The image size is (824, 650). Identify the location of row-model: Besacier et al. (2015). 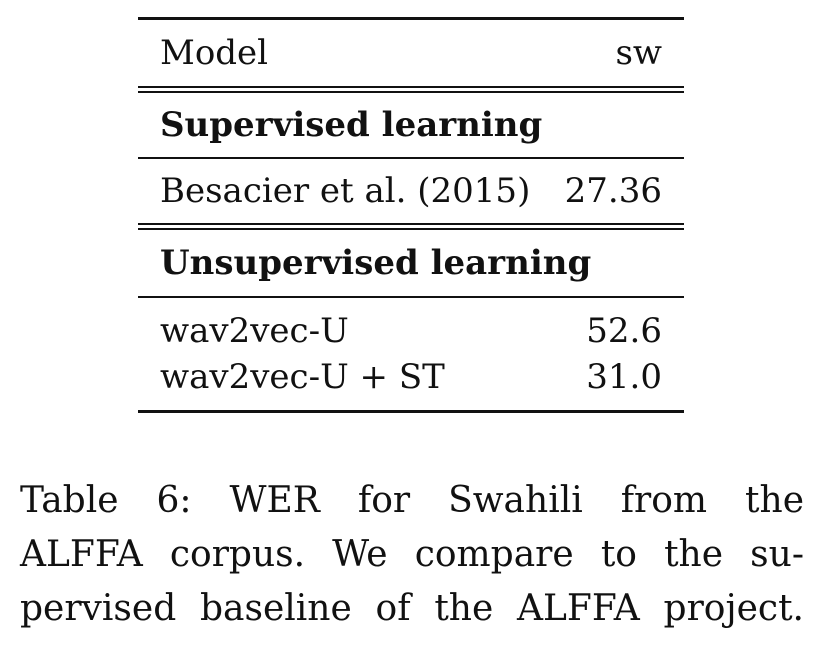
(345, 191).